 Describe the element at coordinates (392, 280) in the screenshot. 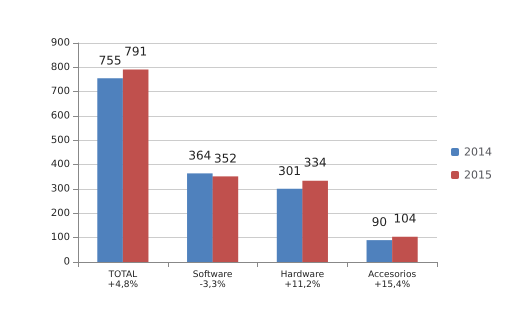

I see `x-tick-label: Accesorios +15,4%` at that location.